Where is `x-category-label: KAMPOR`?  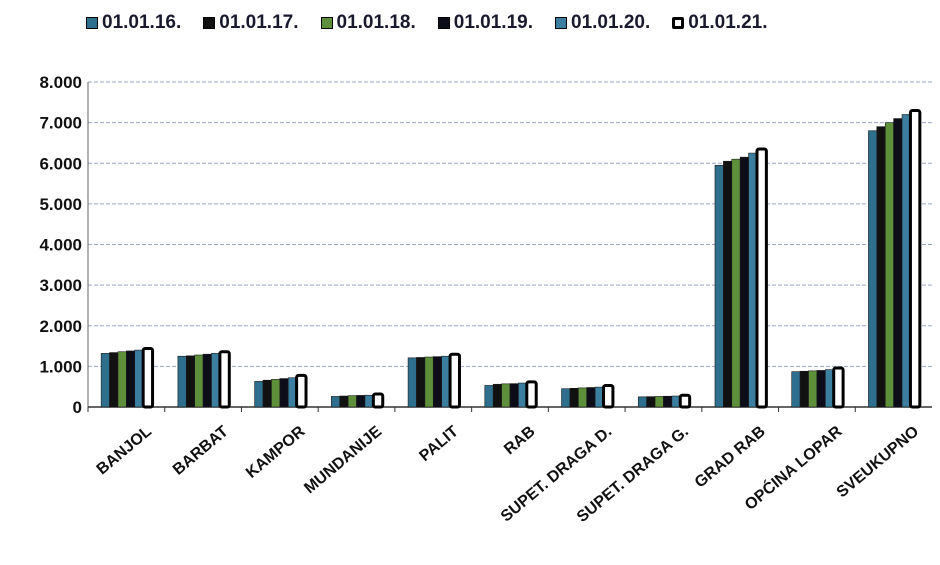 x-category-label: KAMPOR is located at coordinates (276, 452).